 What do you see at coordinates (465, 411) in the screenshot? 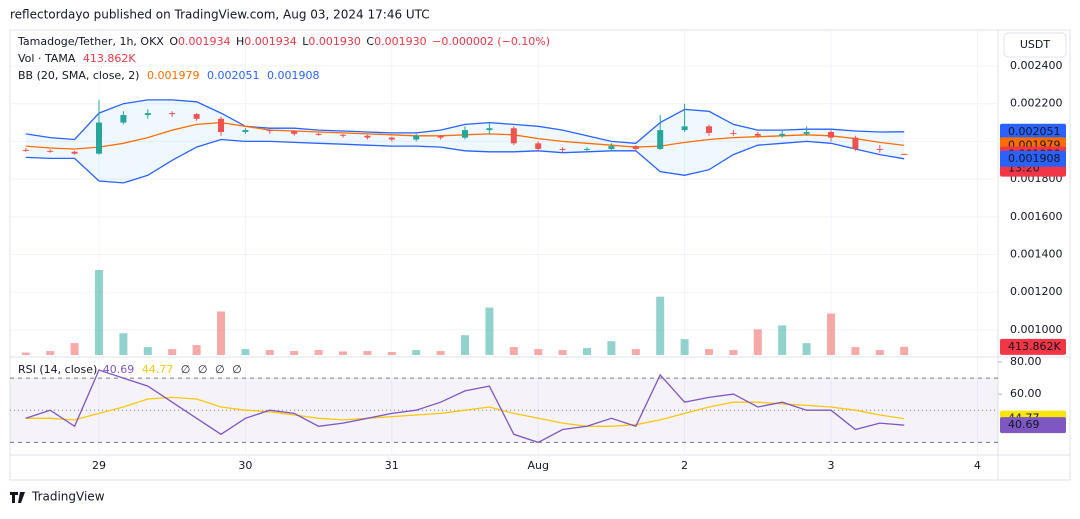
I see `rsi-ma-line` at bounding box center [465, 411].